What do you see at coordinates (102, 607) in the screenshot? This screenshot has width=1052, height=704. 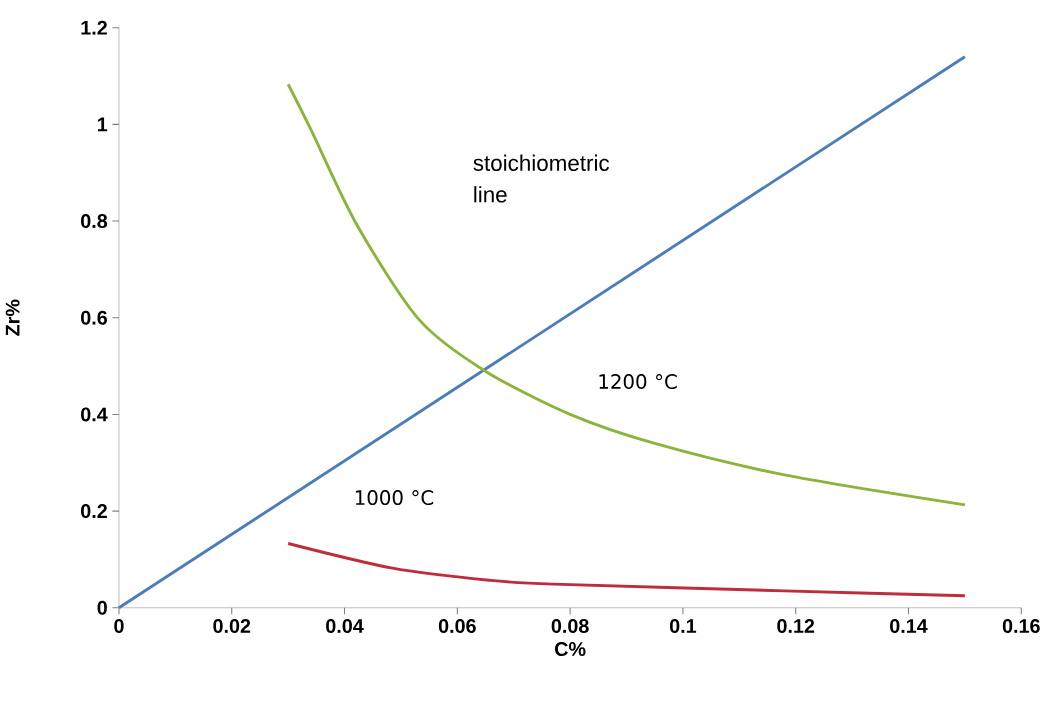 I see `y-tick-label: 0` at bounding box center [102, 607].